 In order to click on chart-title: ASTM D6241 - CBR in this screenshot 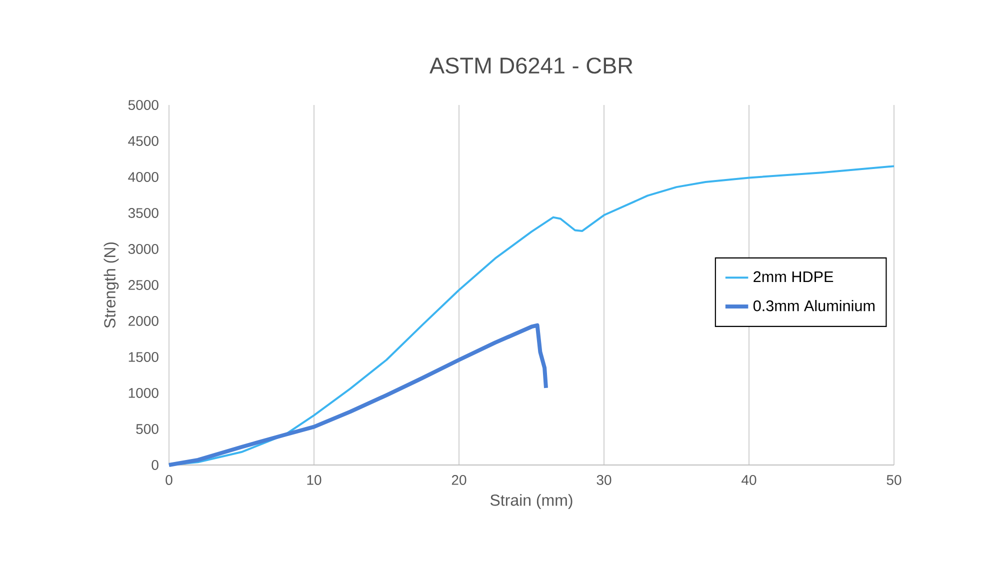, I will do `click(531, 66)`.